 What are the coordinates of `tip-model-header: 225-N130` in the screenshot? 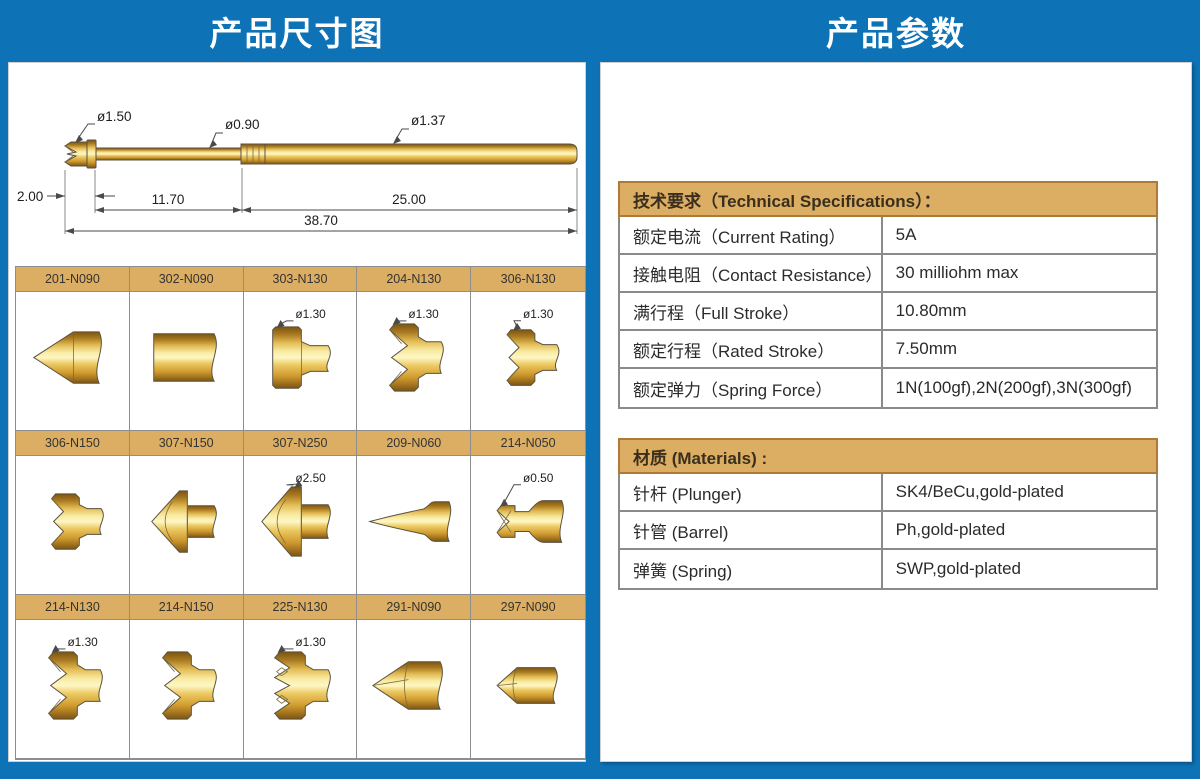 It's located at (300, 607).